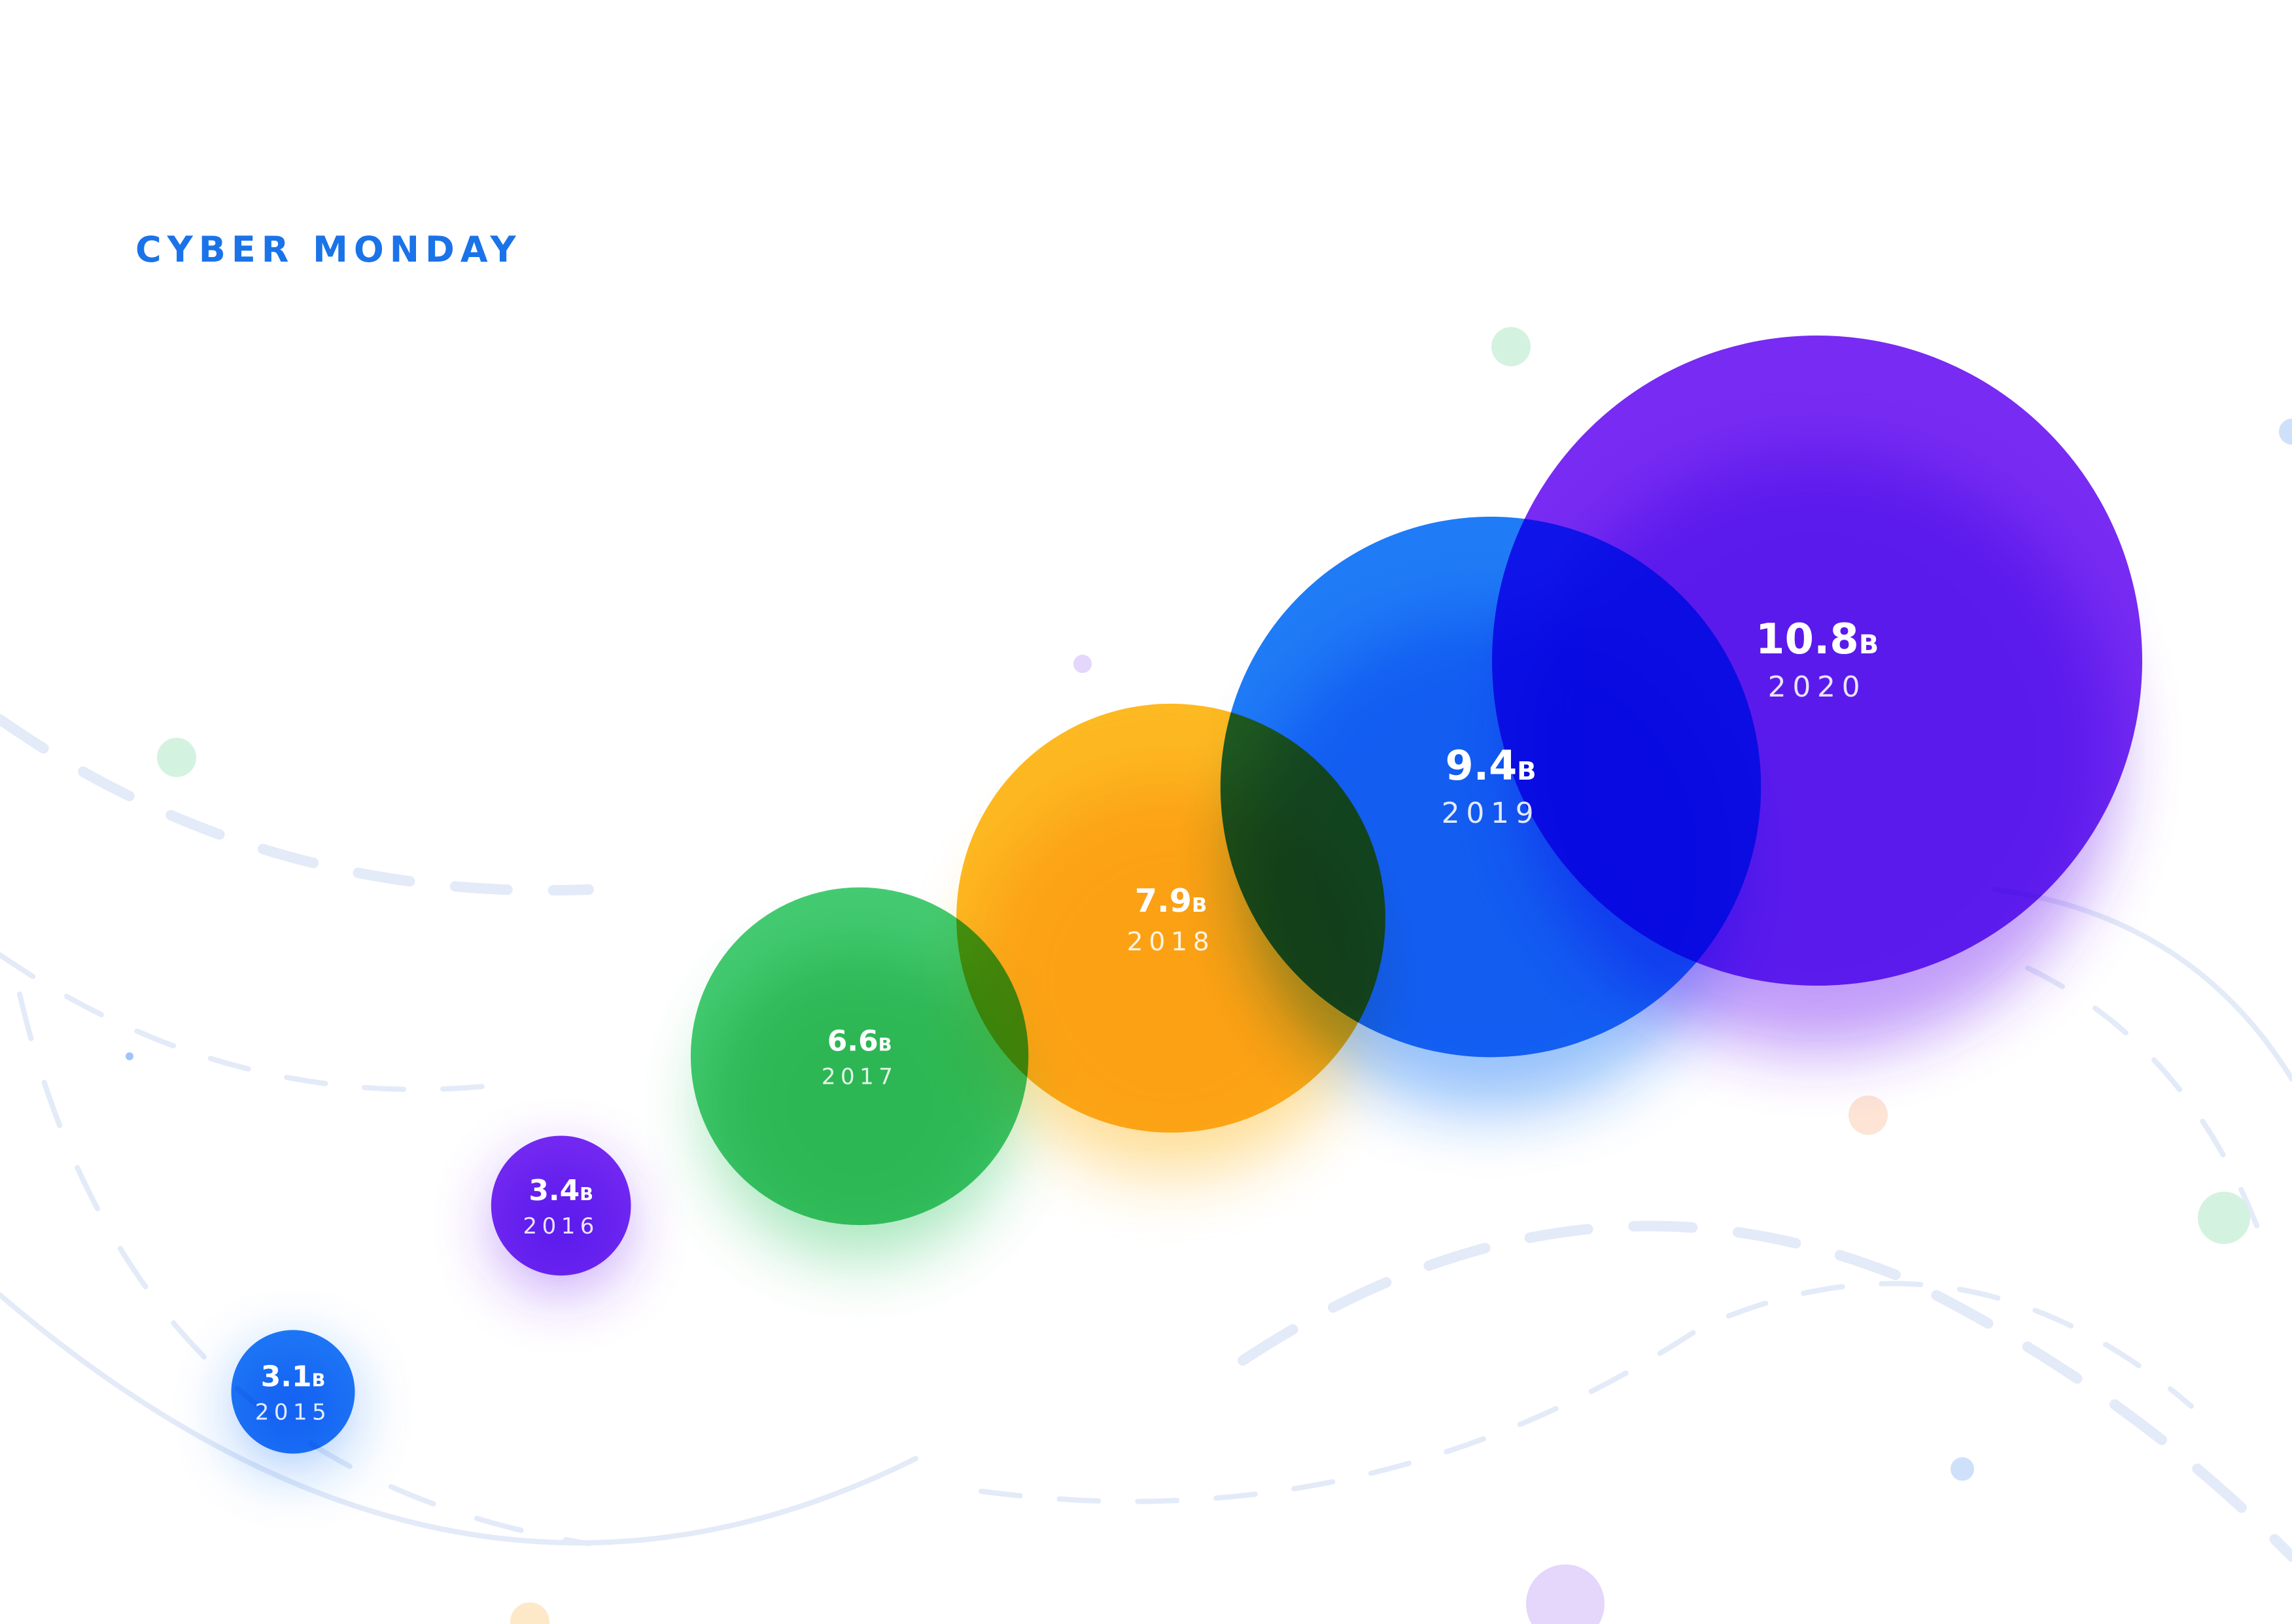  I want to click on year-label-2016: 2016, so click(561, 1226).